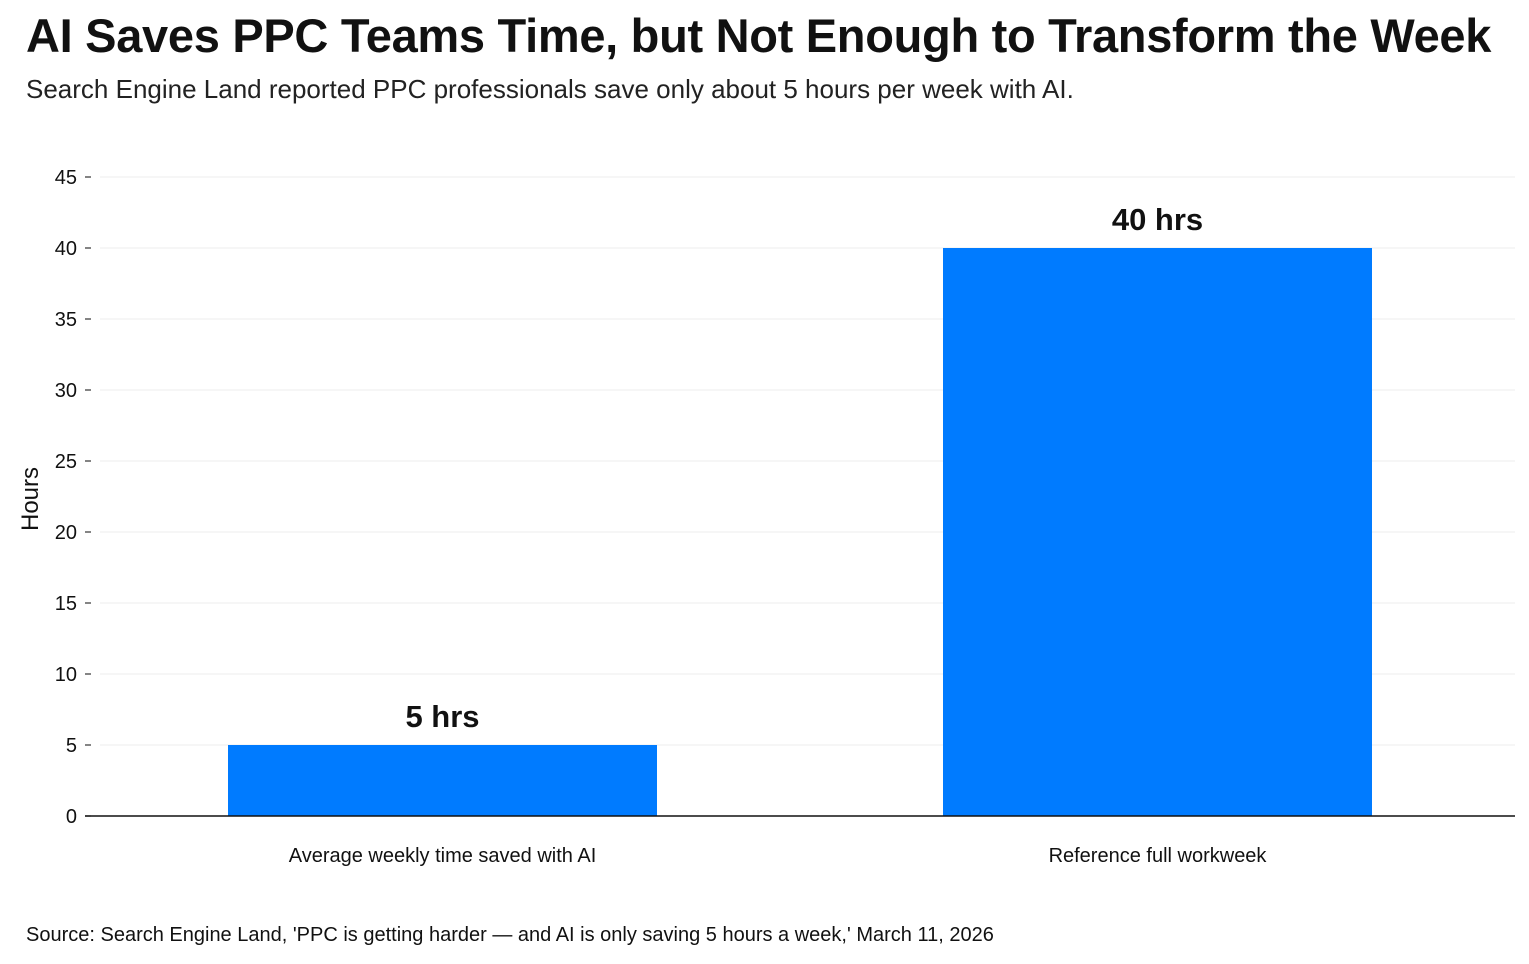  What do you see at coordinates (71, 817) in the screenshot?
I see `y-tick-label: 0` at bounding box center [71, 817].